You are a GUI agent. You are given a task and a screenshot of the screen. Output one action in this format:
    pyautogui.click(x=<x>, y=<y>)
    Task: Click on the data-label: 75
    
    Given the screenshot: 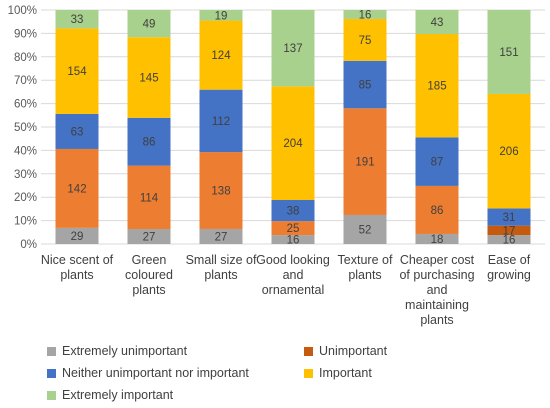 What is the action you would take?
    pyautogui.click(x=365, y=41)
    